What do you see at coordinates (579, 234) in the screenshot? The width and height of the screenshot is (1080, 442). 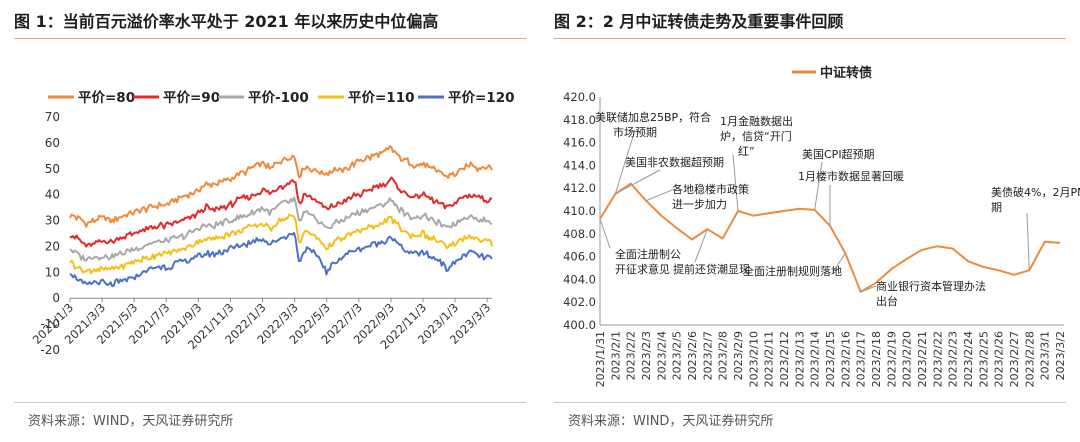 I see `y-tick-label: 408.0` at bounding box center [579, 234].